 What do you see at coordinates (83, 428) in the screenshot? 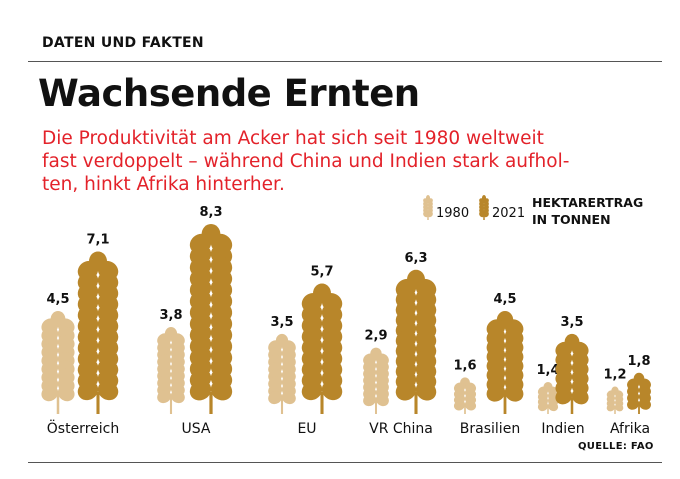
I see `category-label-0: Österreich` at bounding box center [83, 428].